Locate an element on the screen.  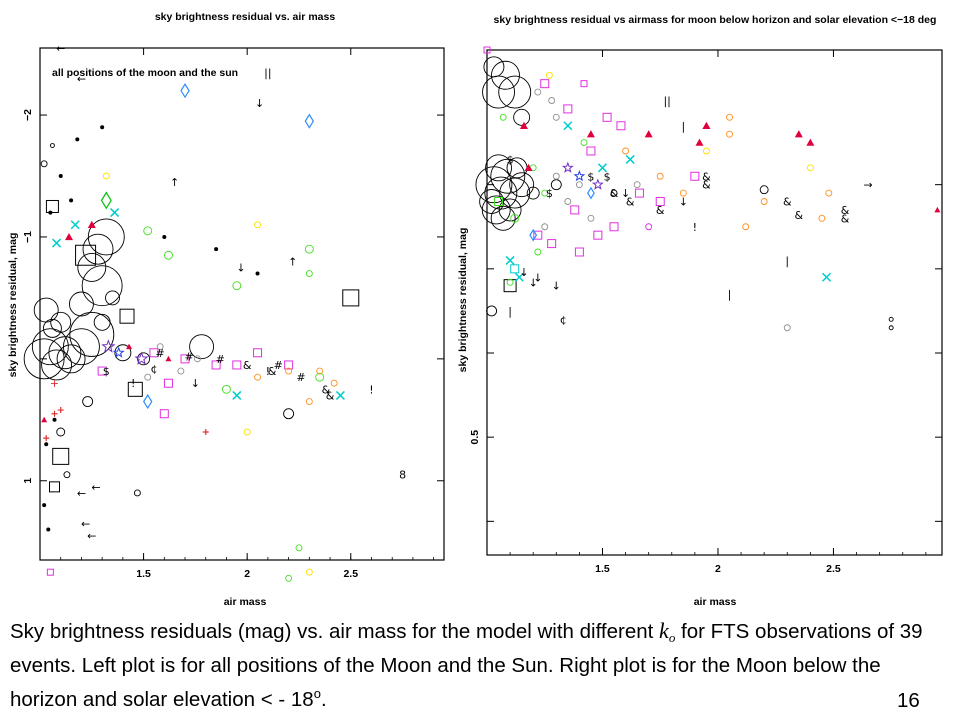
data-point-glyph: || is located at coordinates (666, 101).